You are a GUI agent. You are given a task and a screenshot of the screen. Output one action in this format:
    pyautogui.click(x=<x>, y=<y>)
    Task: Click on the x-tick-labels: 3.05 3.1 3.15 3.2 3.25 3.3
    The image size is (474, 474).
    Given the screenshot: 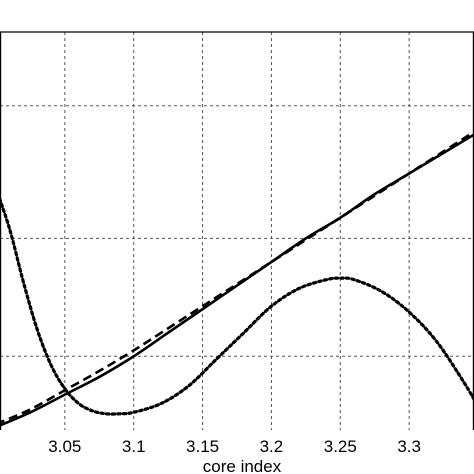 What is the action you would take?
    pyautogui.click(x=234, y=446)
    